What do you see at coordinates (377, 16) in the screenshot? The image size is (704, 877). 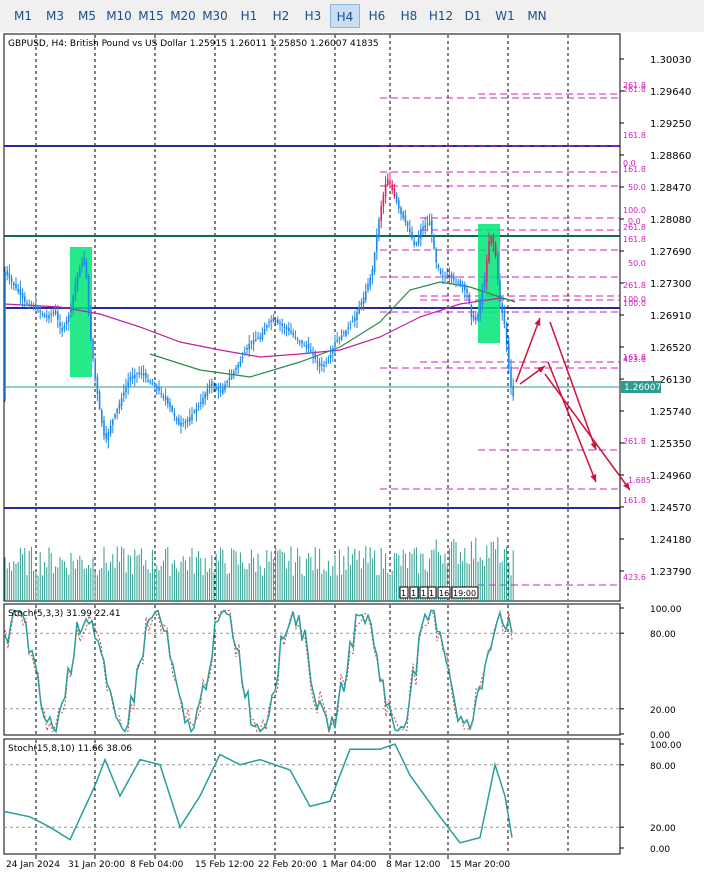 I see `timeframe-button-h6: H6` at bounding box center [377, 16].